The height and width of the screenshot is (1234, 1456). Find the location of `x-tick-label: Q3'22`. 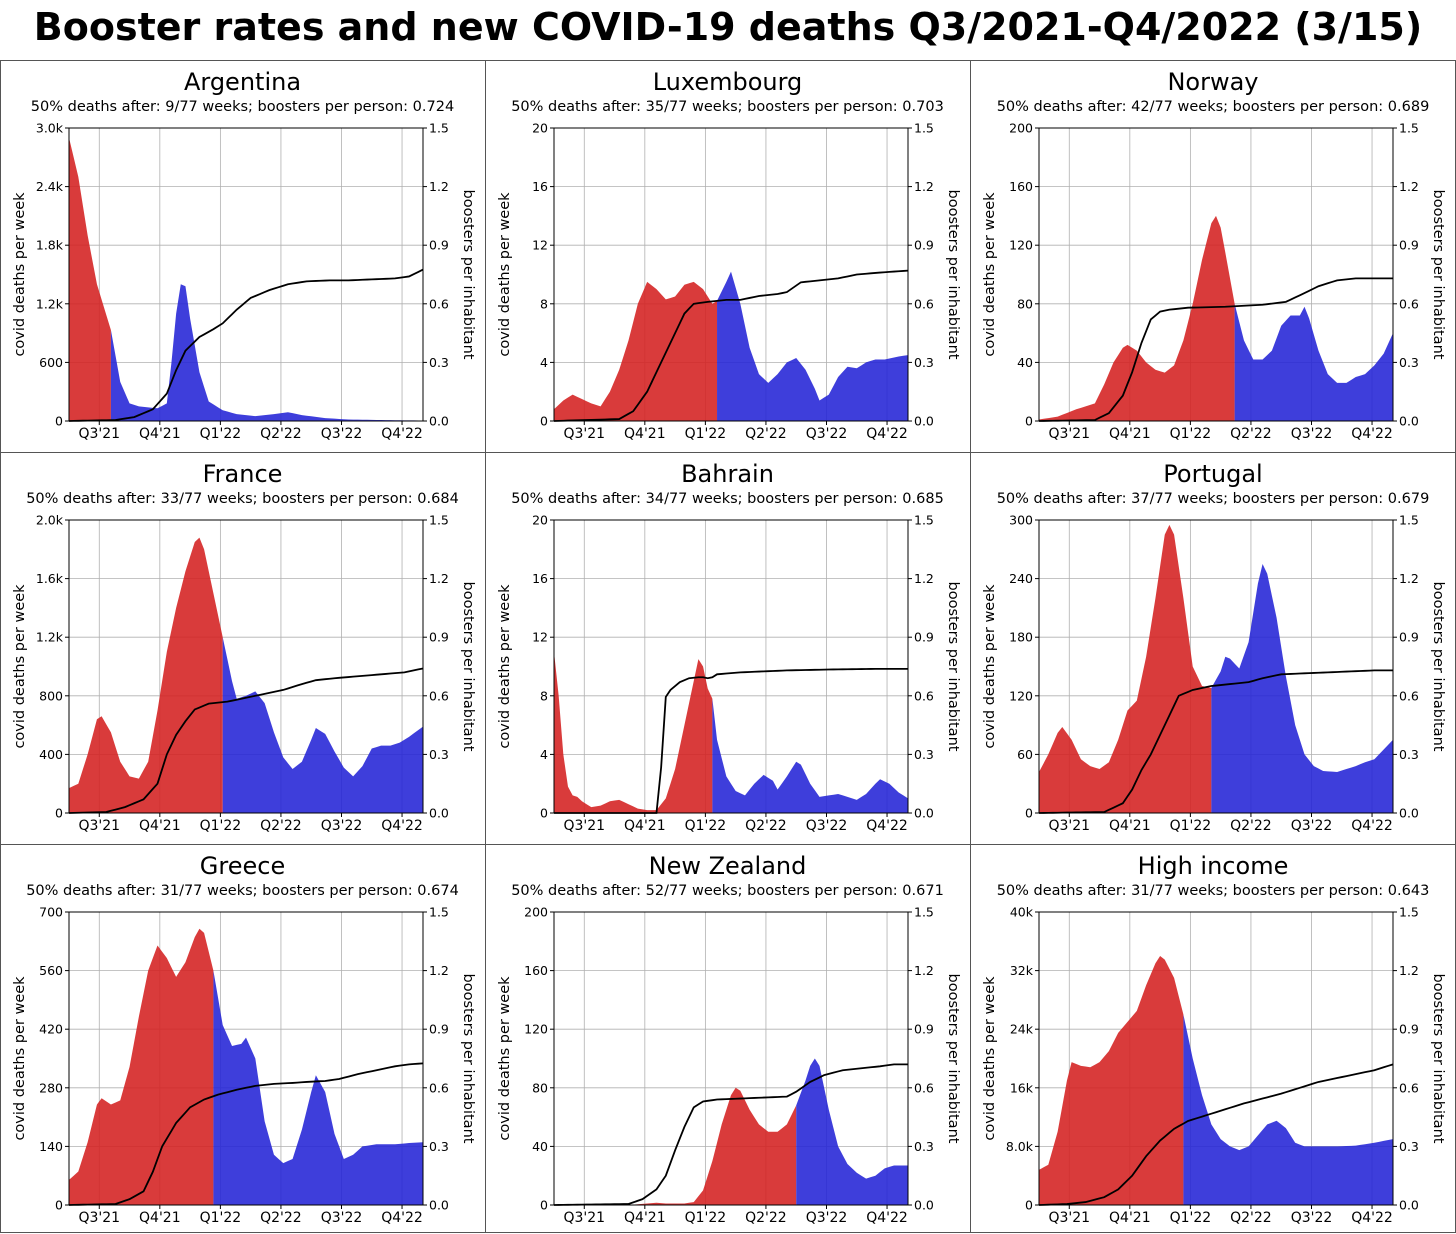

x-tick-label: Q3'22 is located at coordinates (1312, 434).